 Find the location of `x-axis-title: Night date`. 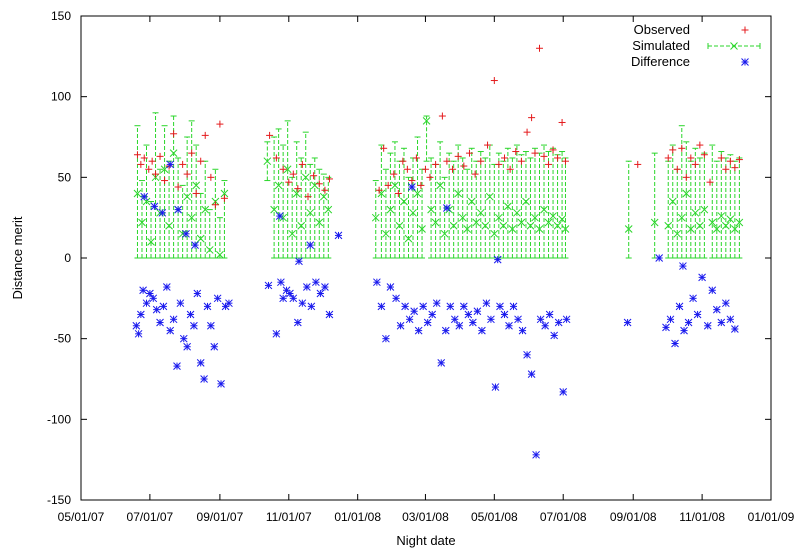

x-axis-title: Night date is located at coordinates (425, 540).